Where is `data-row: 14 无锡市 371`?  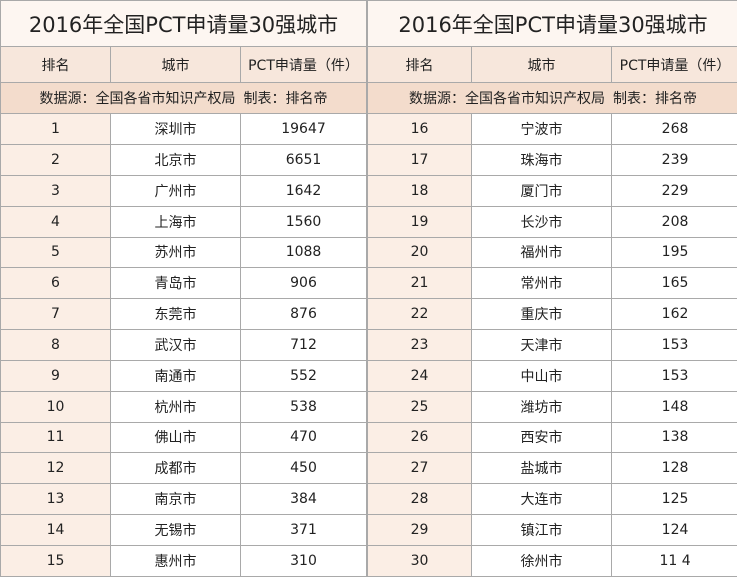 data-row: 14 无锡市 371 is located at coordinates (184, 530).